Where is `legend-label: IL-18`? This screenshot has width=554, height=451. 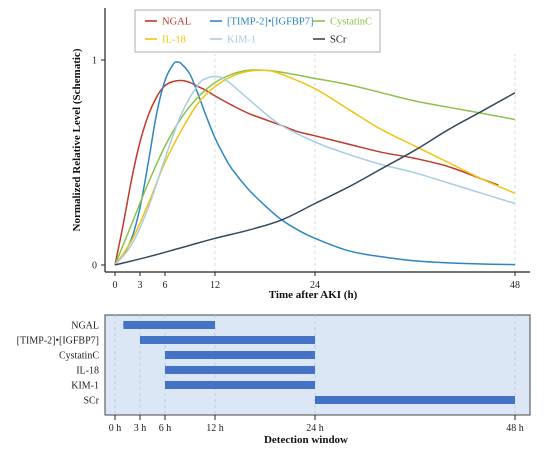 legend-label: IL-18 is located at coordinates (174, 40).